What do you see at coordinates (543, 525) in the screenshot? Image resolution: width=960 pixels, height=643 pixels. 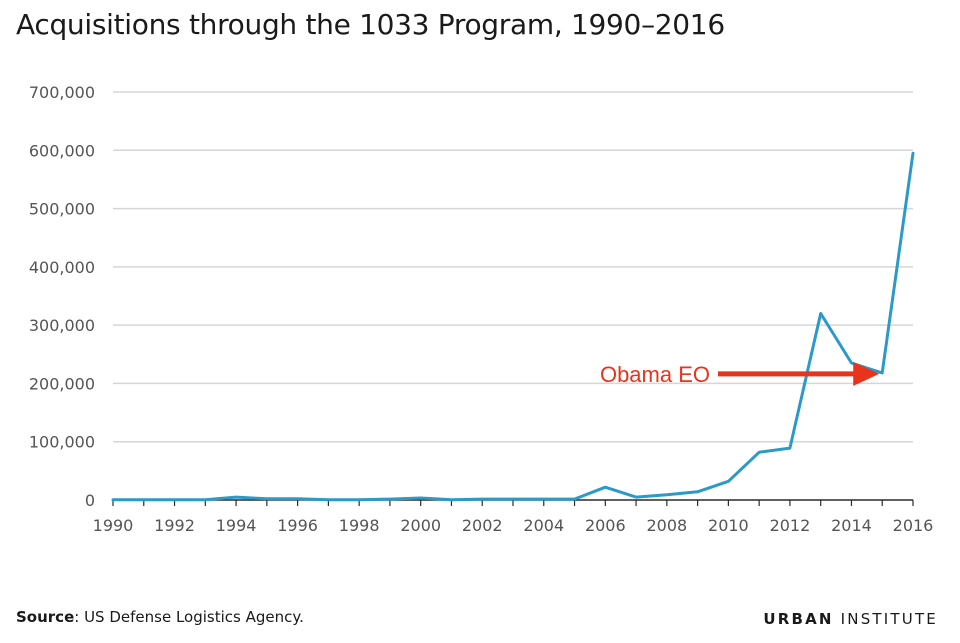 I see `x-tick-label: 2004` at bounding box center [543, 525].